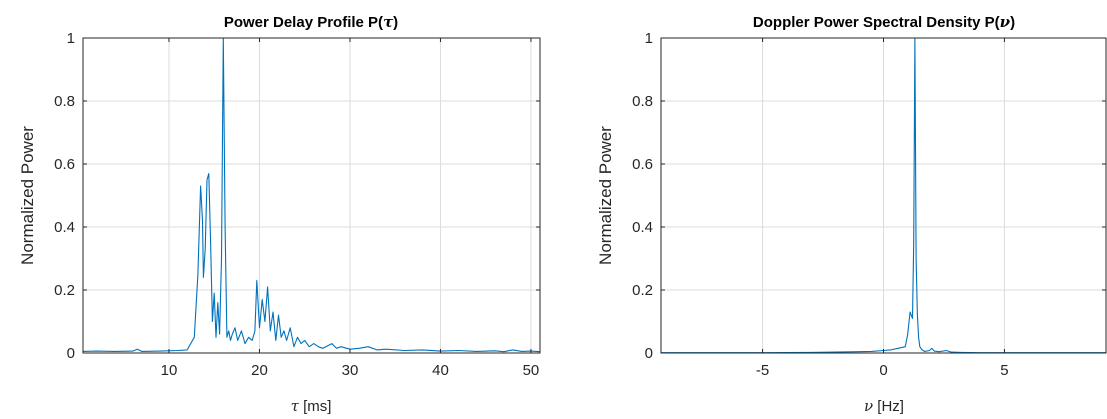 The height and width of the screenshot is (419, 1107). I want to click on x-tick-label: -5, so click(762, 370).